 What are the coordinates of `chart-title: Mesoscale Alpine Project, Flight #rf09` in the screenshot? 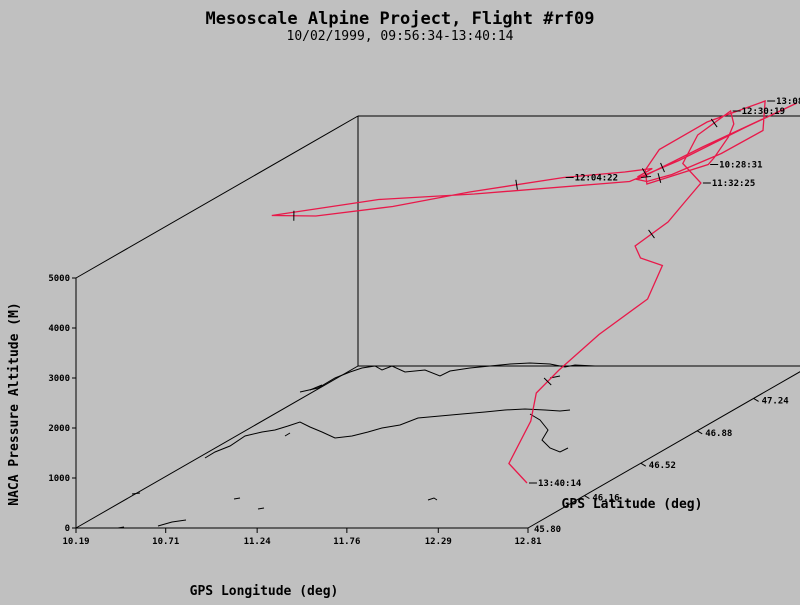 It's located at (400, 19).